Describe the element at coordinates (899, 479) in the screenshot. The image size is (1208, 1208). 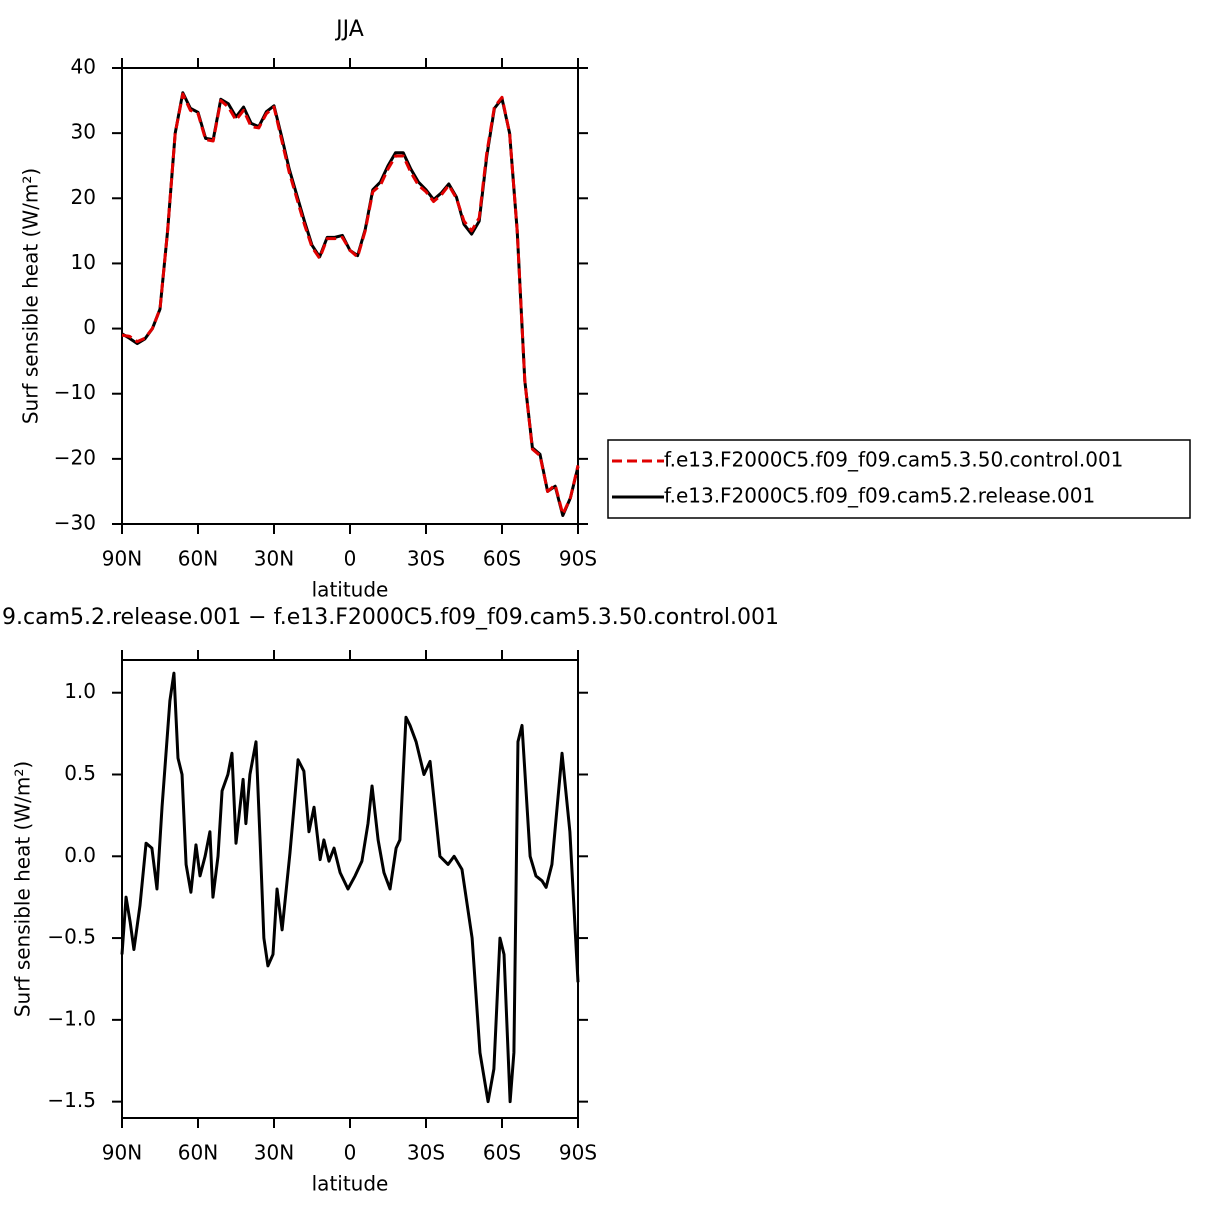
I see `legend-box` at that location.